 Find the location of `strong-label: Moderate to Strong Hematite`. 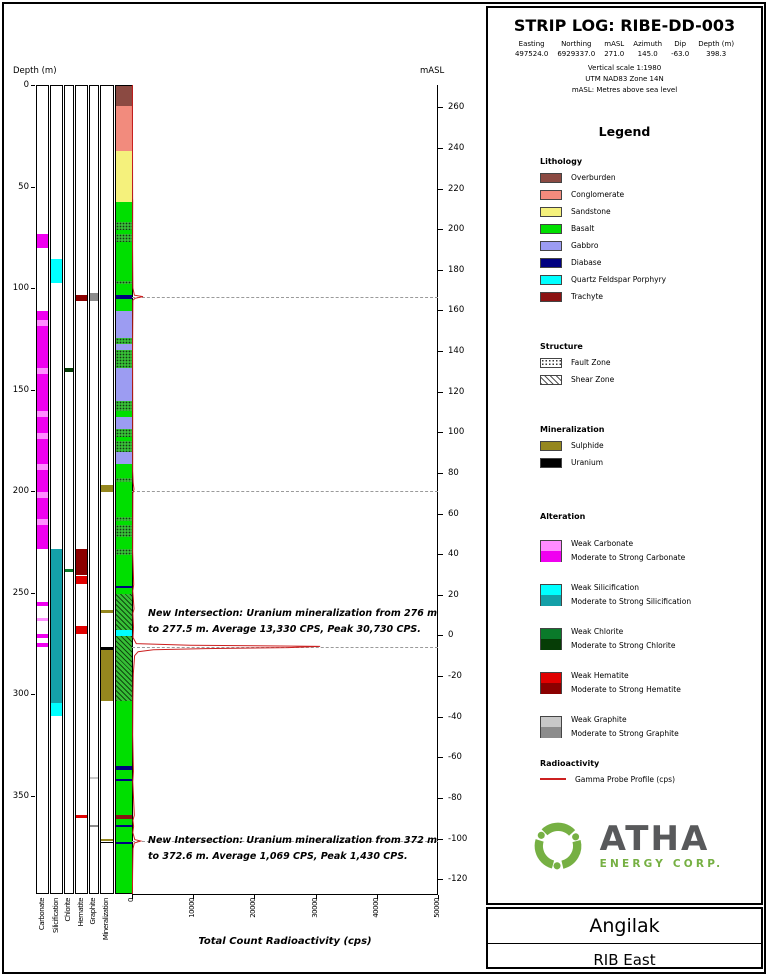

strong-label: Moderate to Strong Hematite is located at coordinates (626, 689).